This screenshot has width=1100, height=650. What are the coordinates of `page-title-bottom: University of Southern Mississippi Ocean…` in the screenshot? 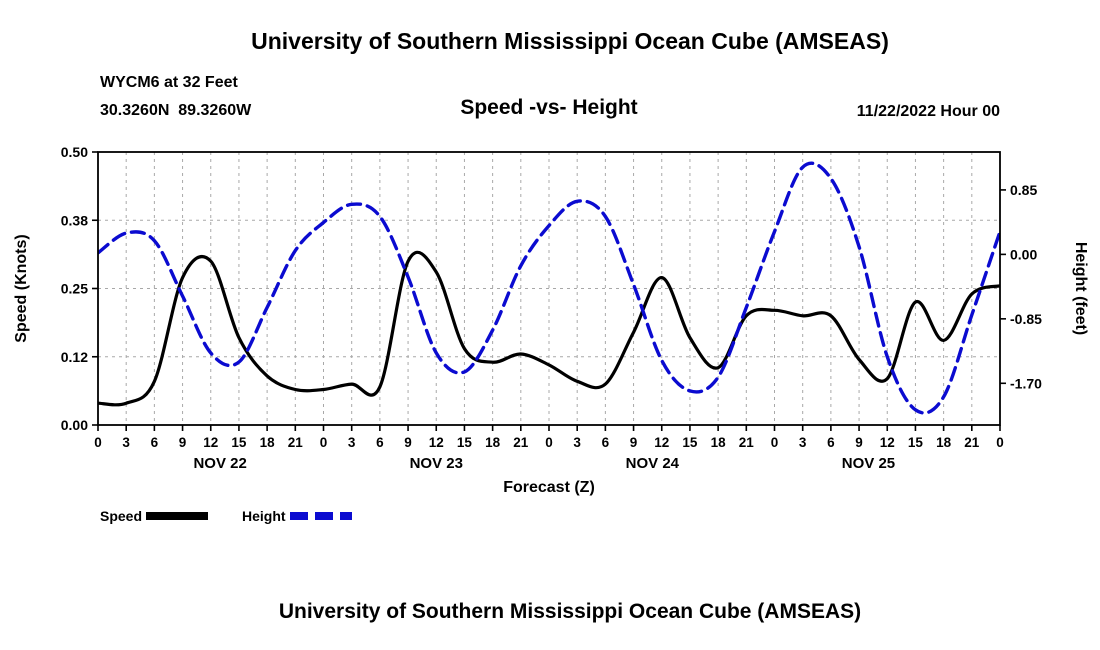 It's located at (570, 611).